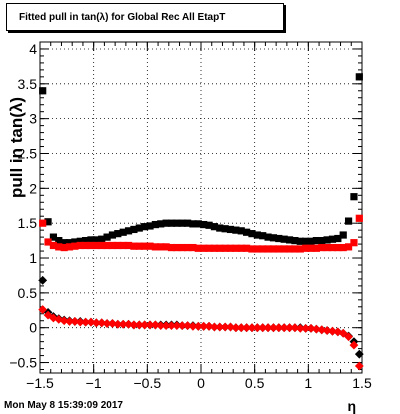 This screenshot has width=400, height=414. What do you see at coordinates (33, 258) in the screenshot?
I see `y-tick-label: 1` at bounding box center [33, 258].